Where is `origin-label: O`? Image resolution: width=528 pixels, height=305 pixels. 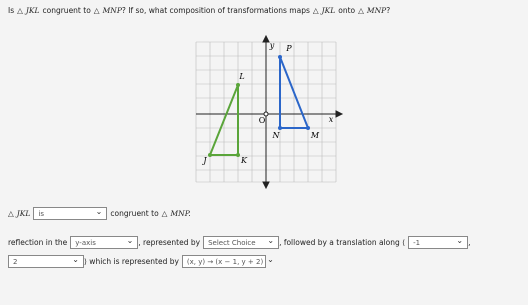 origin-label: O is located at coordinates (262, 120).